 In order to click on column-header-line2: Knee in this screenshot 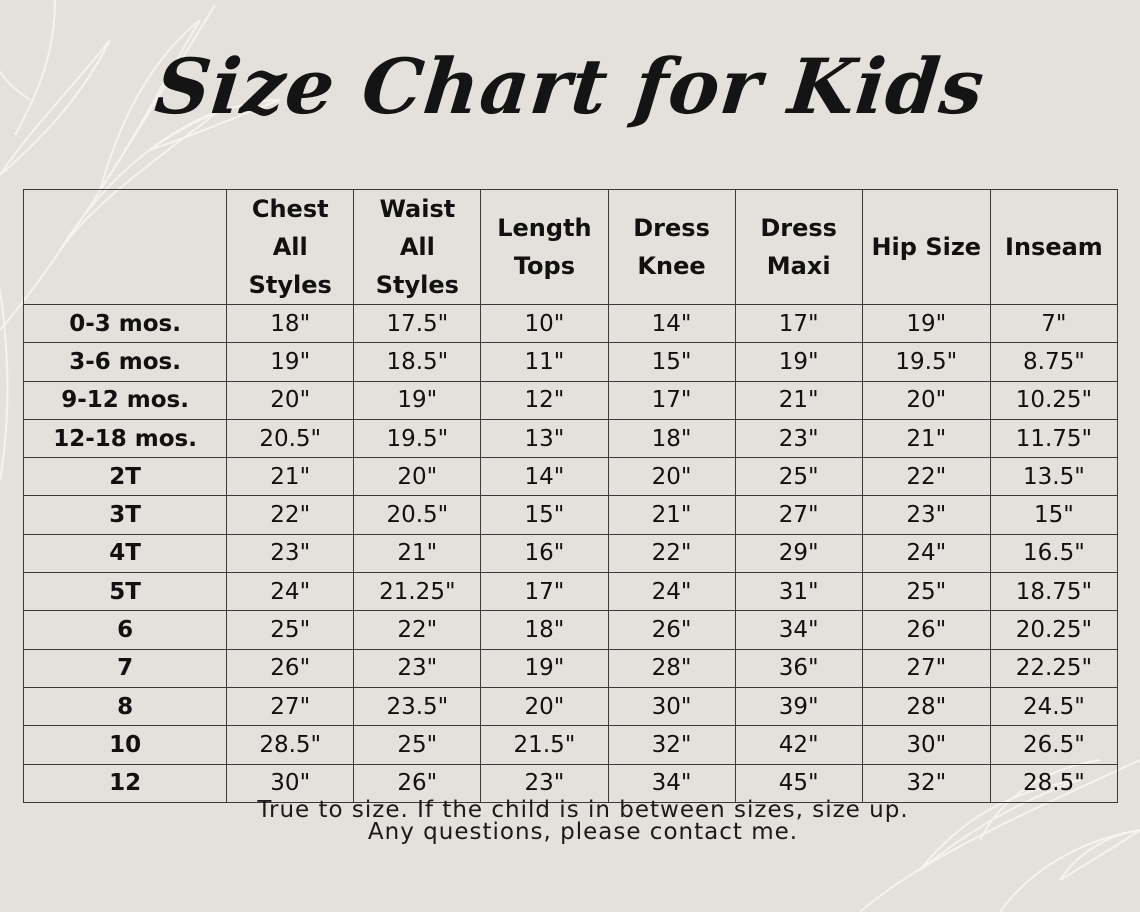, I will do `click(671, 266)`.